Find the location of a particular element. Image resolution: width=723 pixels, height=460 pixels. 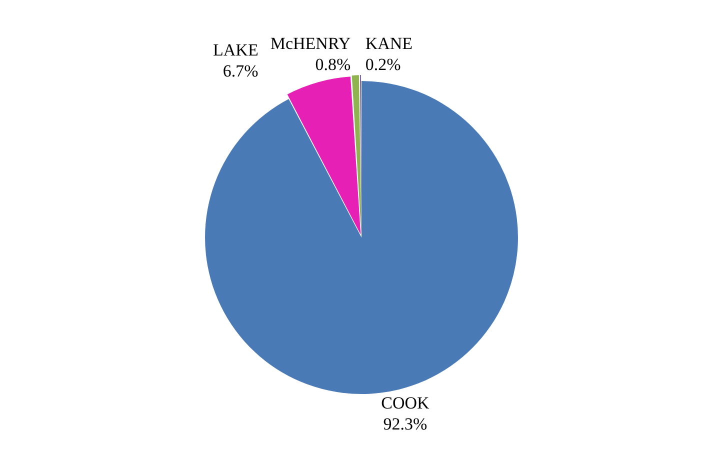

slice-label: McHENRY is located at coordinates (310, 44).